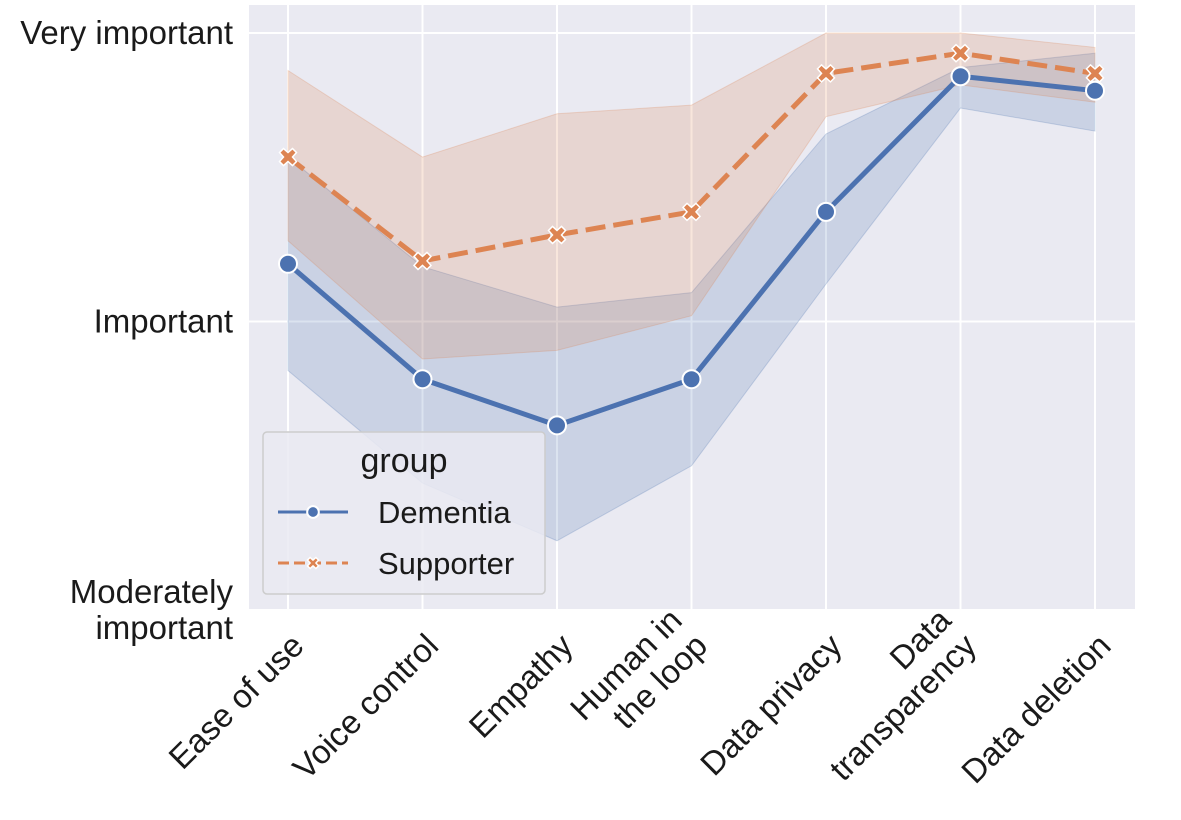  I want to click on x-tick-data-transparency: Datatransparency, so click(890, 694).